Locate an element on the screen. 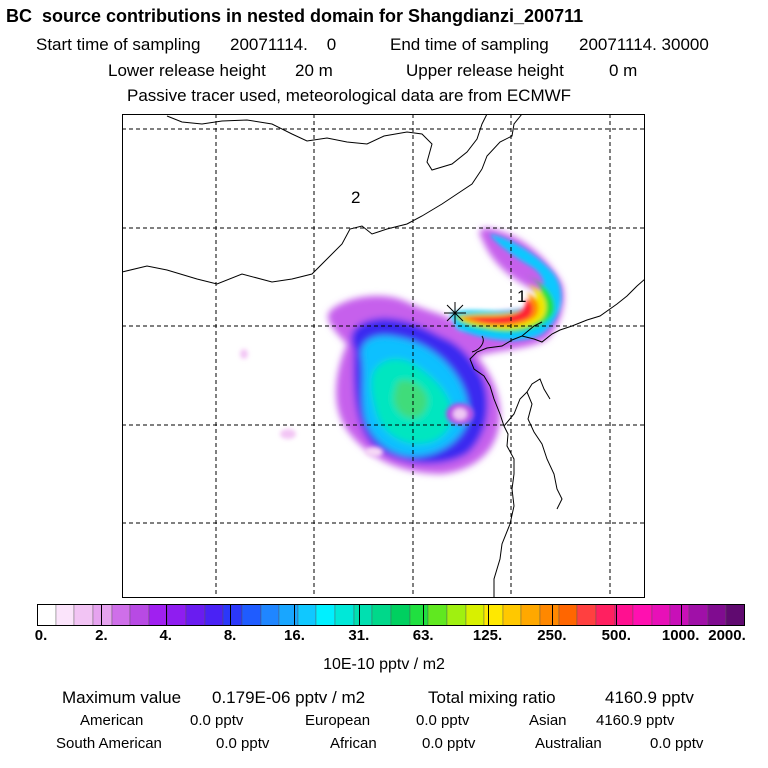  asian-label: Asian is located at coordinates (548, 720).